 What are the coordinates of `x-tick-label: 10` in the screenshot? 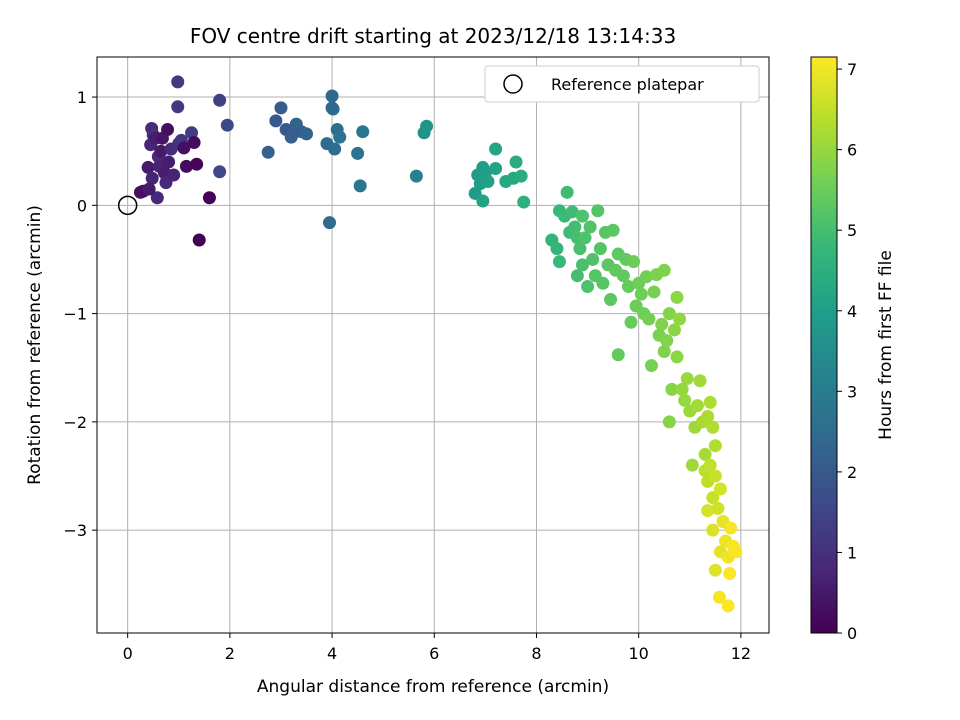 It's located at (639, 653).